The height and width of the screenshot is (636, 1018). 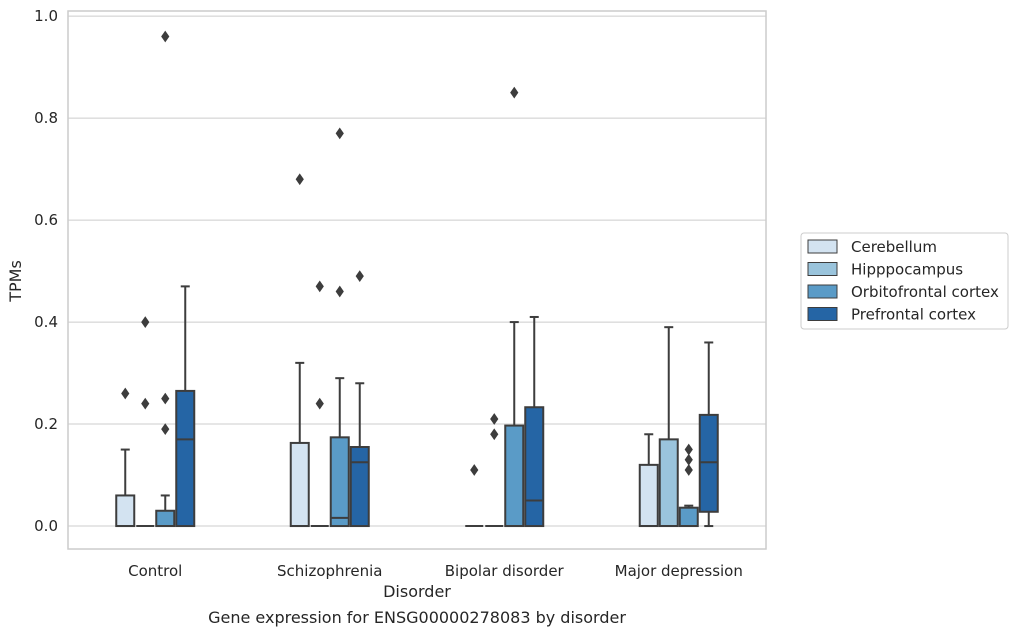 What do you see at coordinates (417, 591) in the screenshot?
I see `x-axis-label: Disorder` at bounding box center [417, 591].